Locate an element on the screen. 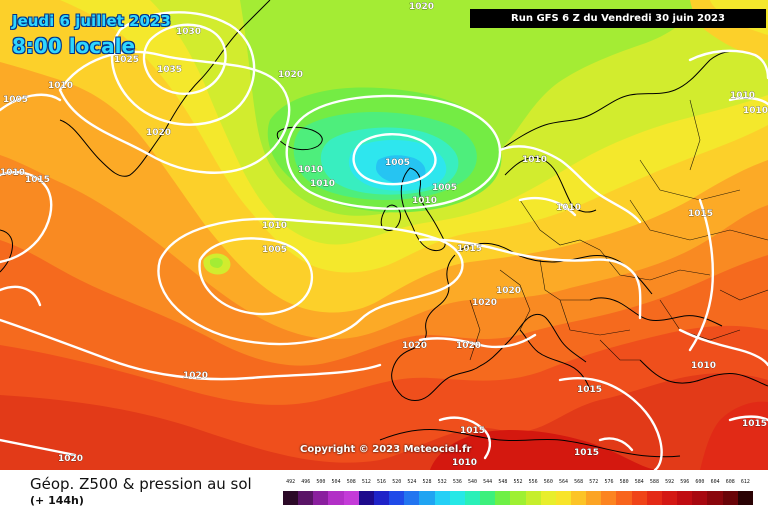  legend-label: 540 is located at coordinates (473, 482).